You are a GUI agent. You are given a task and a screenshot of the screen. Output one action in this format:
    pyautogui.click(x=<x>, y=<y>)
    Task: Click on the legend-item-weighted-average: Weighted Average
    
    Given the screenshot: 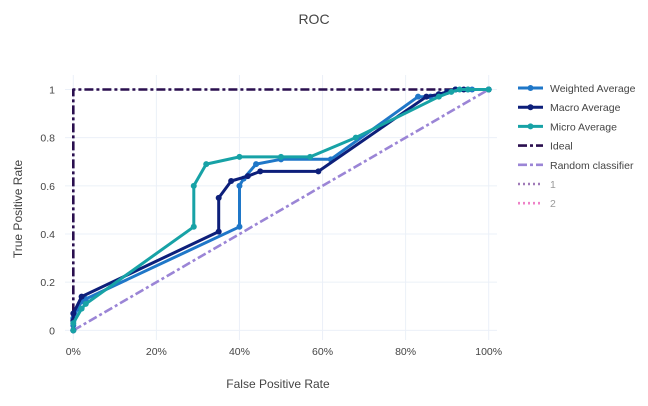 What is the action you would take?
    pyautogui.click(x=577, y=89)
    